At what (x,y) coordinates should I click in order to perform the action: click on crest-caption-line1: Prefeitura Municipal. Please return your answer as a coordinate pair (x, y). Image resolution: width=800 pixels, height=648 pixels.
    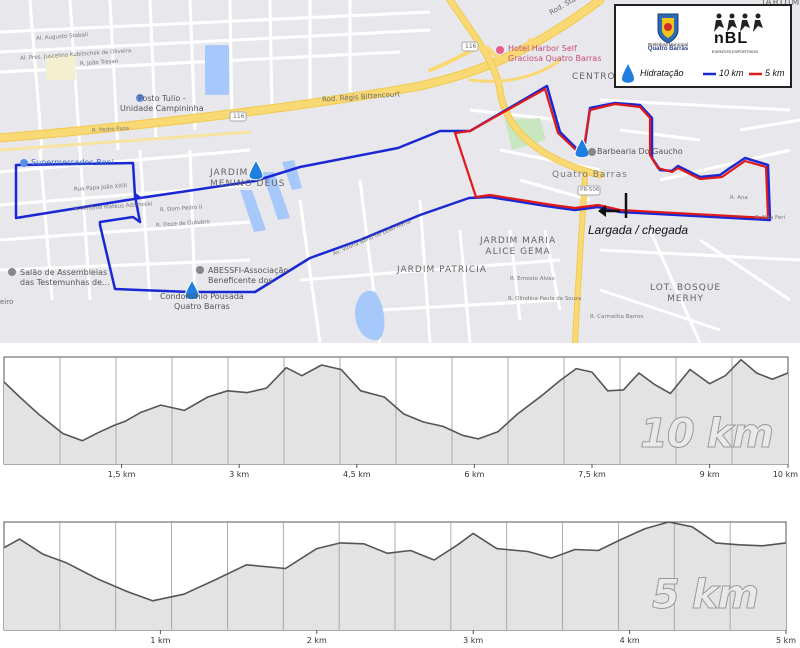
    Looking at the image, I should click on (668, 44).